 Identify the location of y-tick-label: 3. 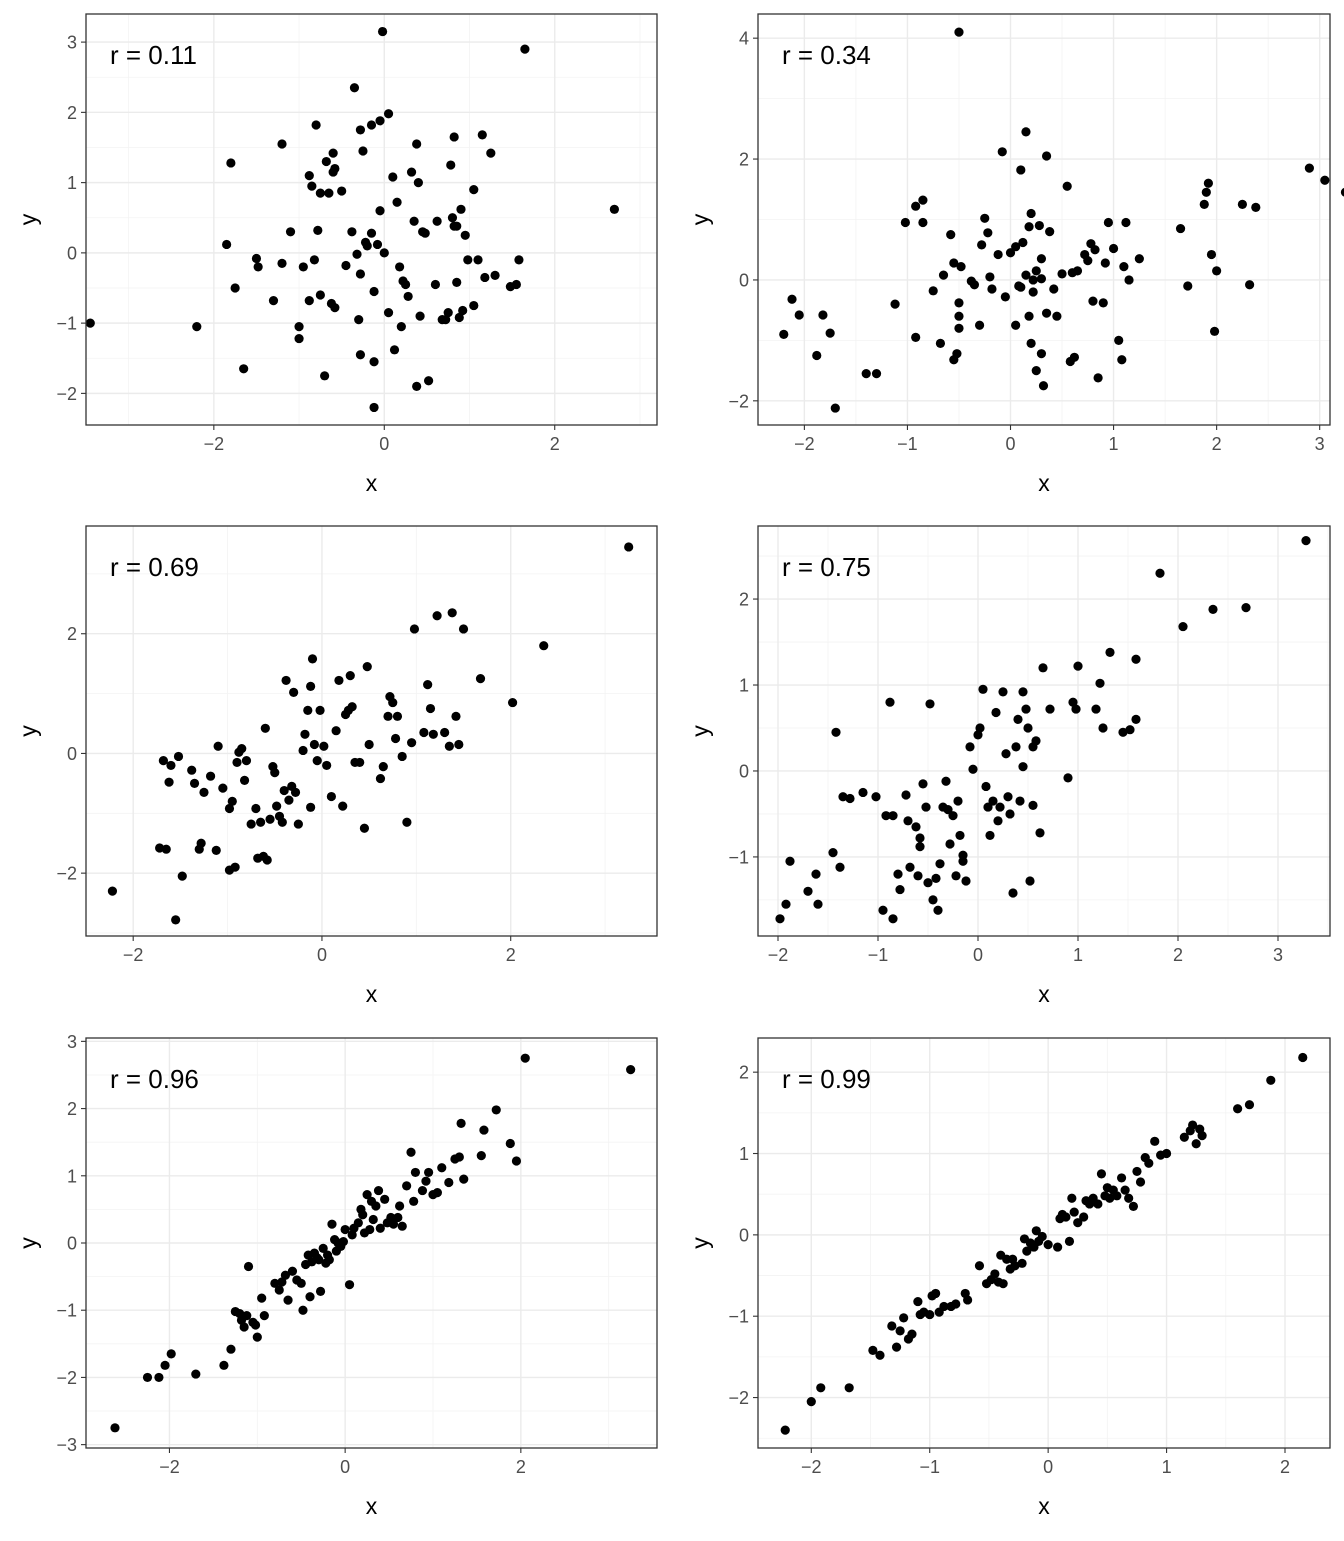
(72, 43).